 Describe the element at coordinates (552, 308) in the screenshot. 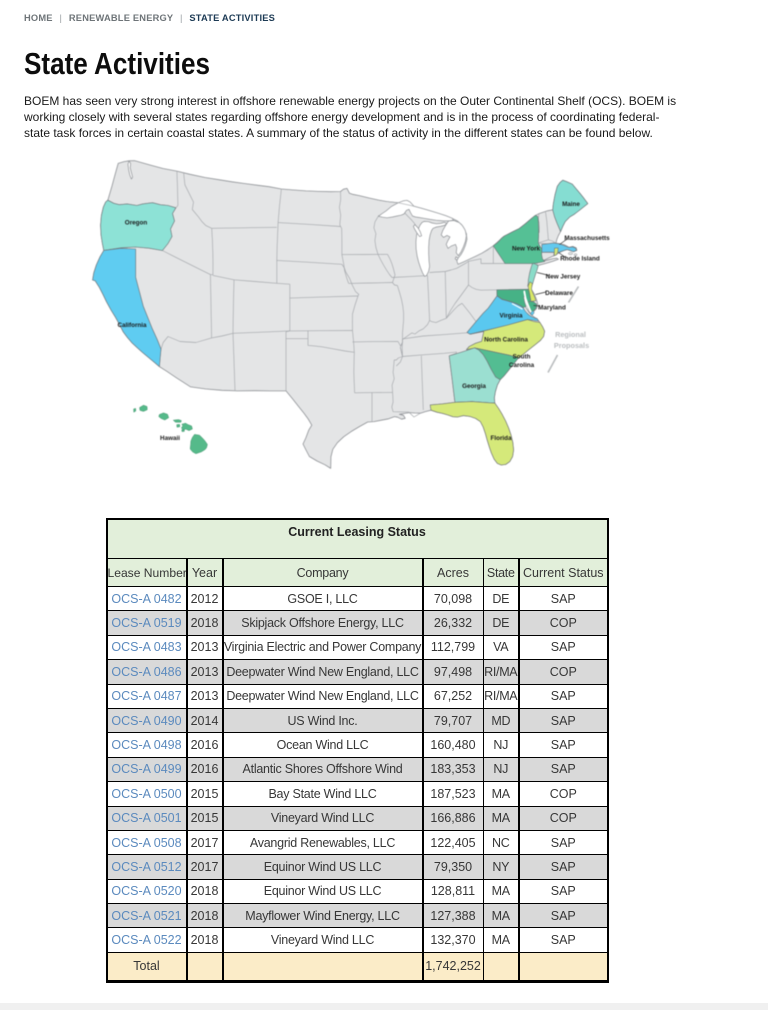

I see `svg-text: Maryland` at that location.